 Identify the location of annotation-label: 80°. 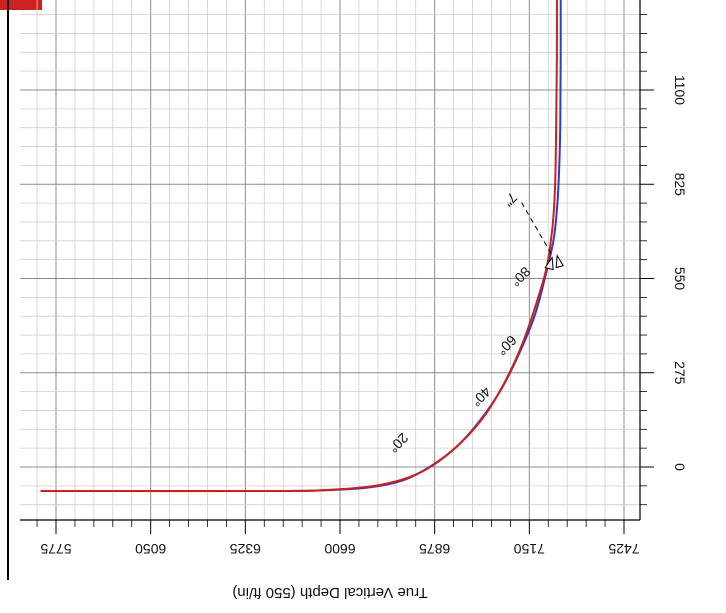
(521, 277).